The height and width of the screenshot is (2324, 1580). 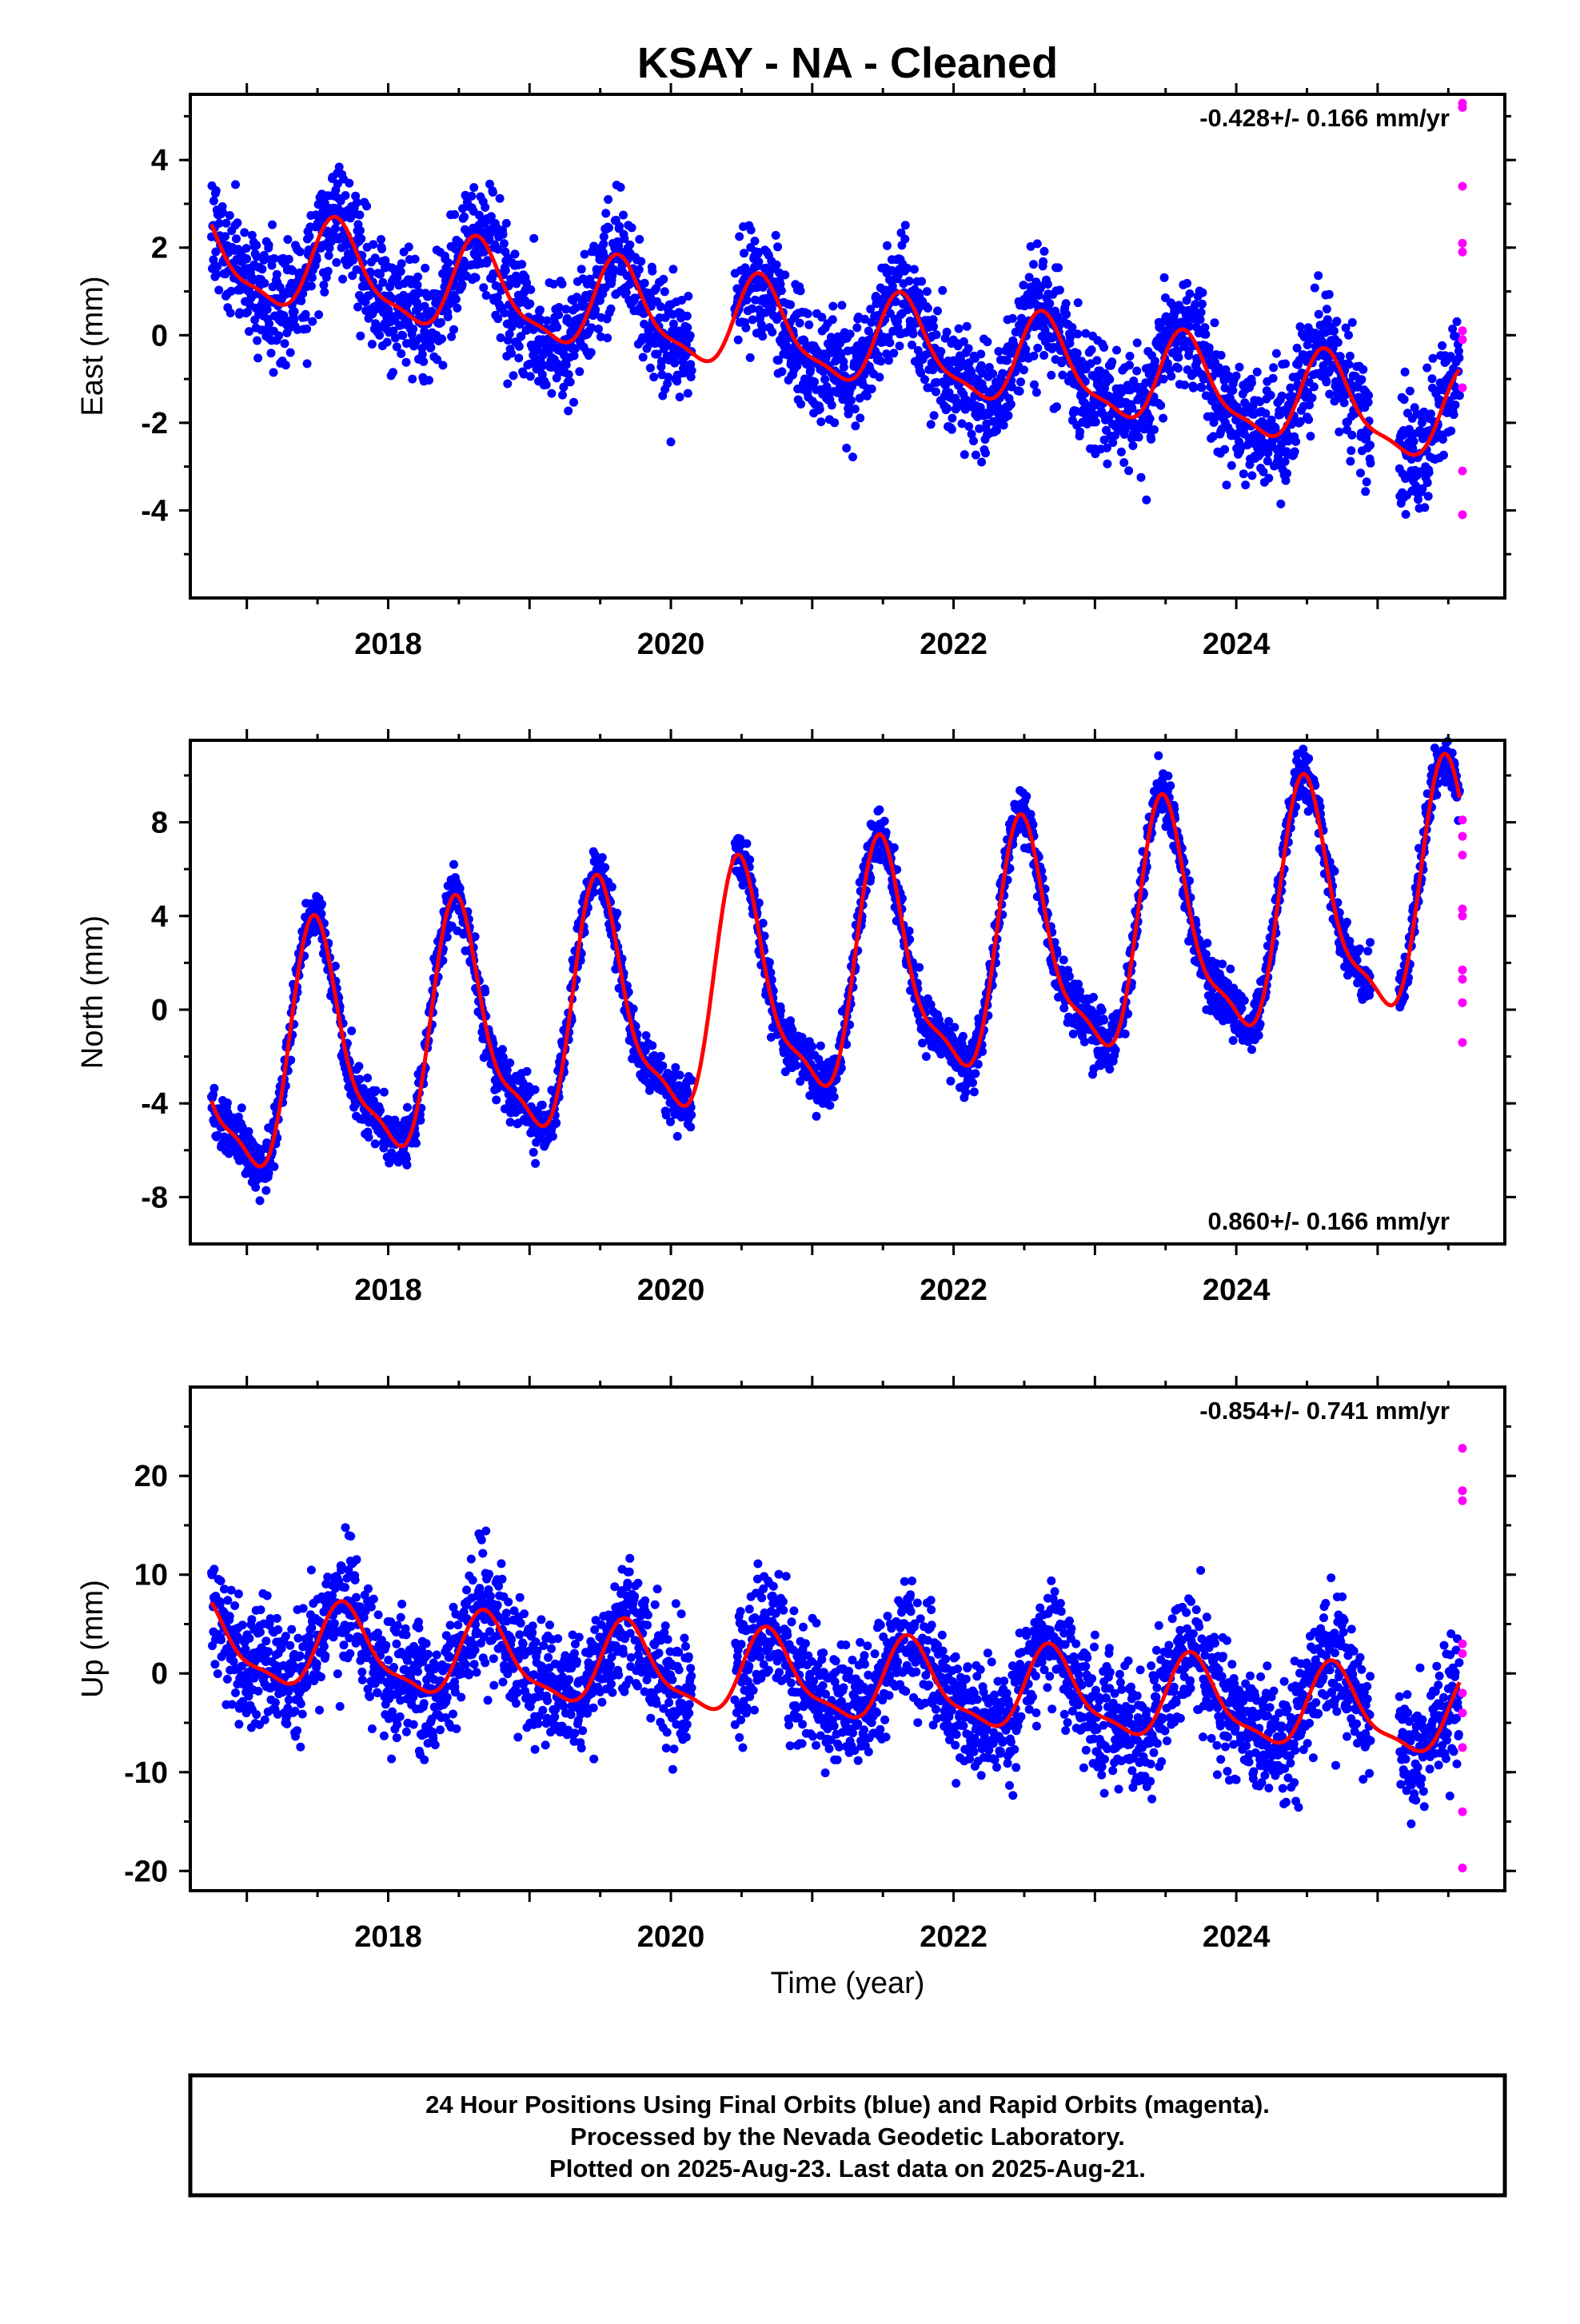 I want to click on y-tick-label: -4, so click(x=154, y=511).